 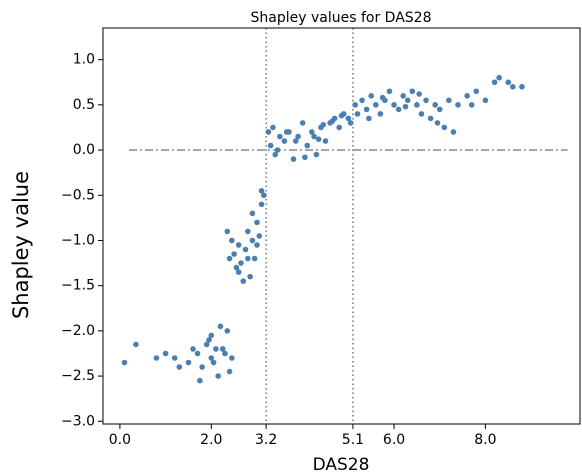 I want to click on y-tick-label: −2.5, so click(x=78, y=376).